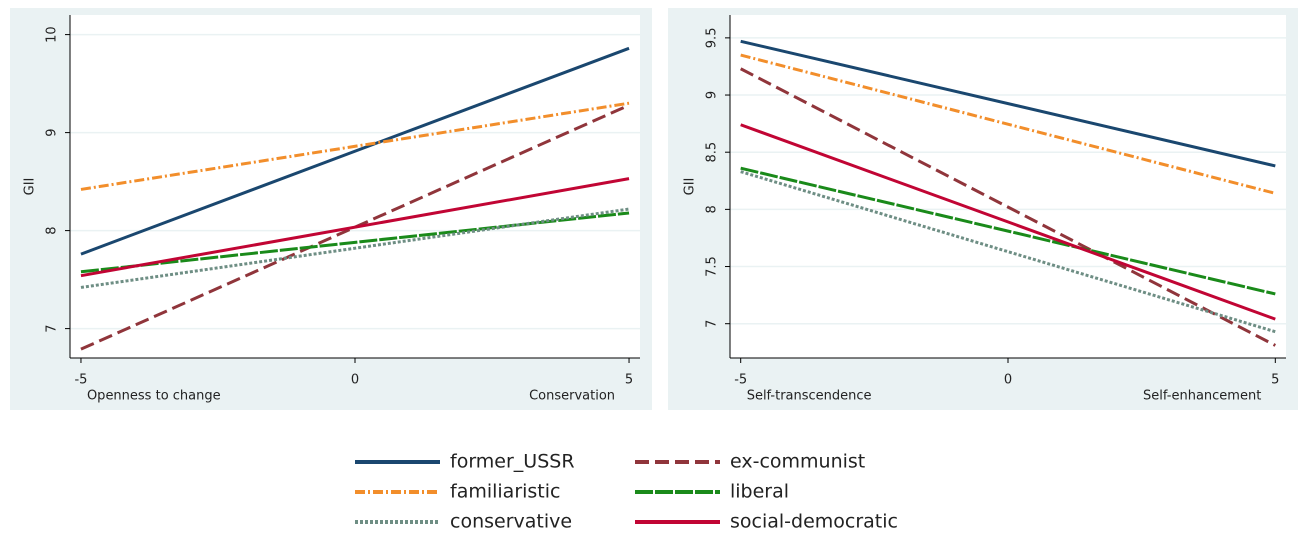 This screenshot has height=536, width=1305. Describe the element at coordinates (512, 462) in the screenshot. I see `legend-label: former_USSR` at that location.